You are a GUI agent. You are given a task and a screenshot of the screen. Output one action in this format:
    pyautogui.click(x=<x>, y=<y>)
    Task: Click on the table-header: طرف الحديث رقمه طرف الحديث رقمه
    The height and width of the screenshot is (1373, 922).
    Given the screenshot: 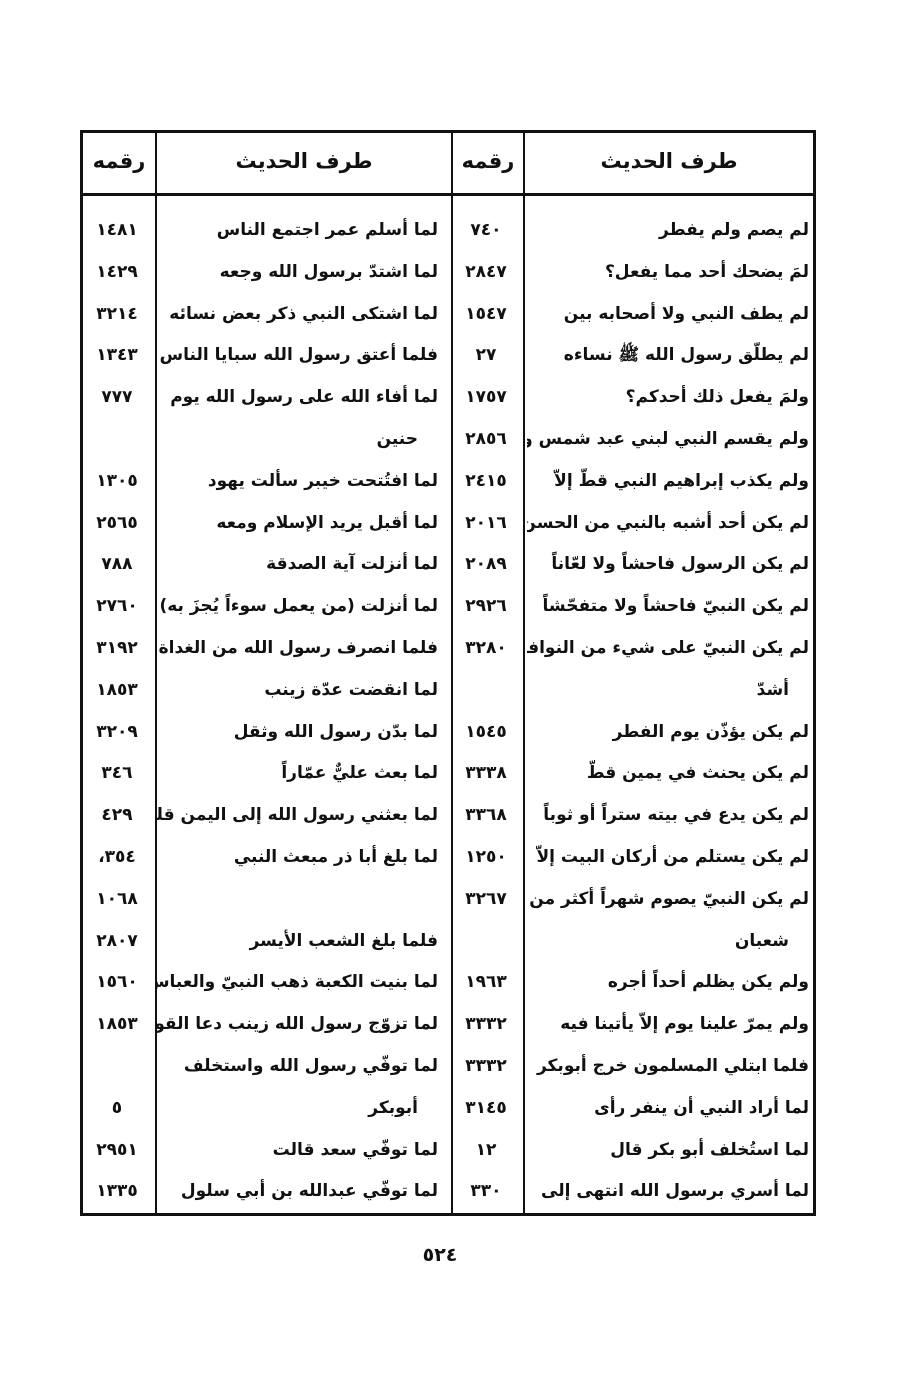 What is the action you would take?
    pyautogui.click(x=448, y=164)
    